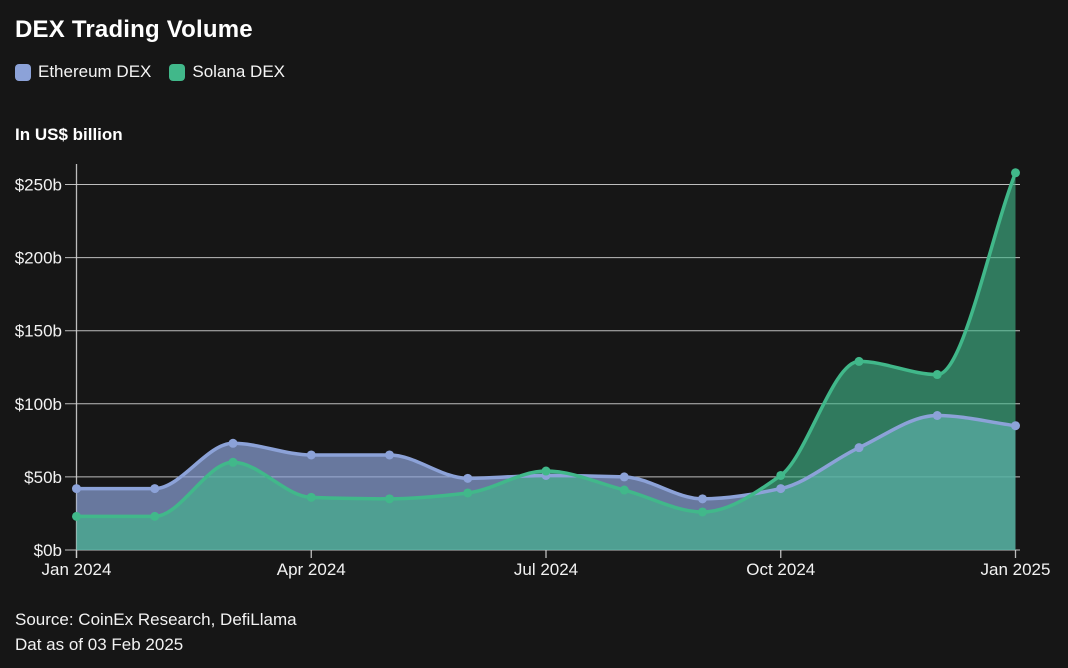 The height and width of the screenshot is (668, 1068). I want to click on svg-text: Oct 2024, so click(780, 569).